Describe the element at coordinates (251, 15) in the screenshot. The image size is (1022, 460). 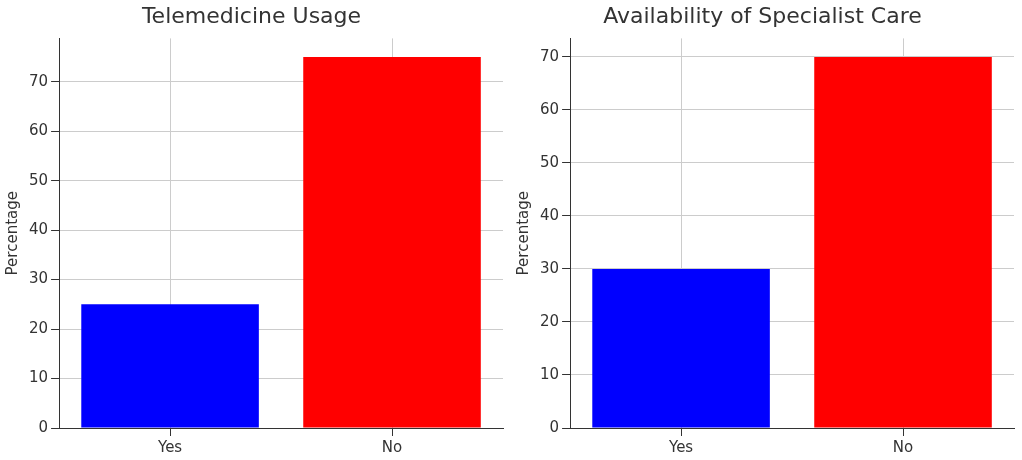
I see `chart-title: Telemedicine Usage` at that location.